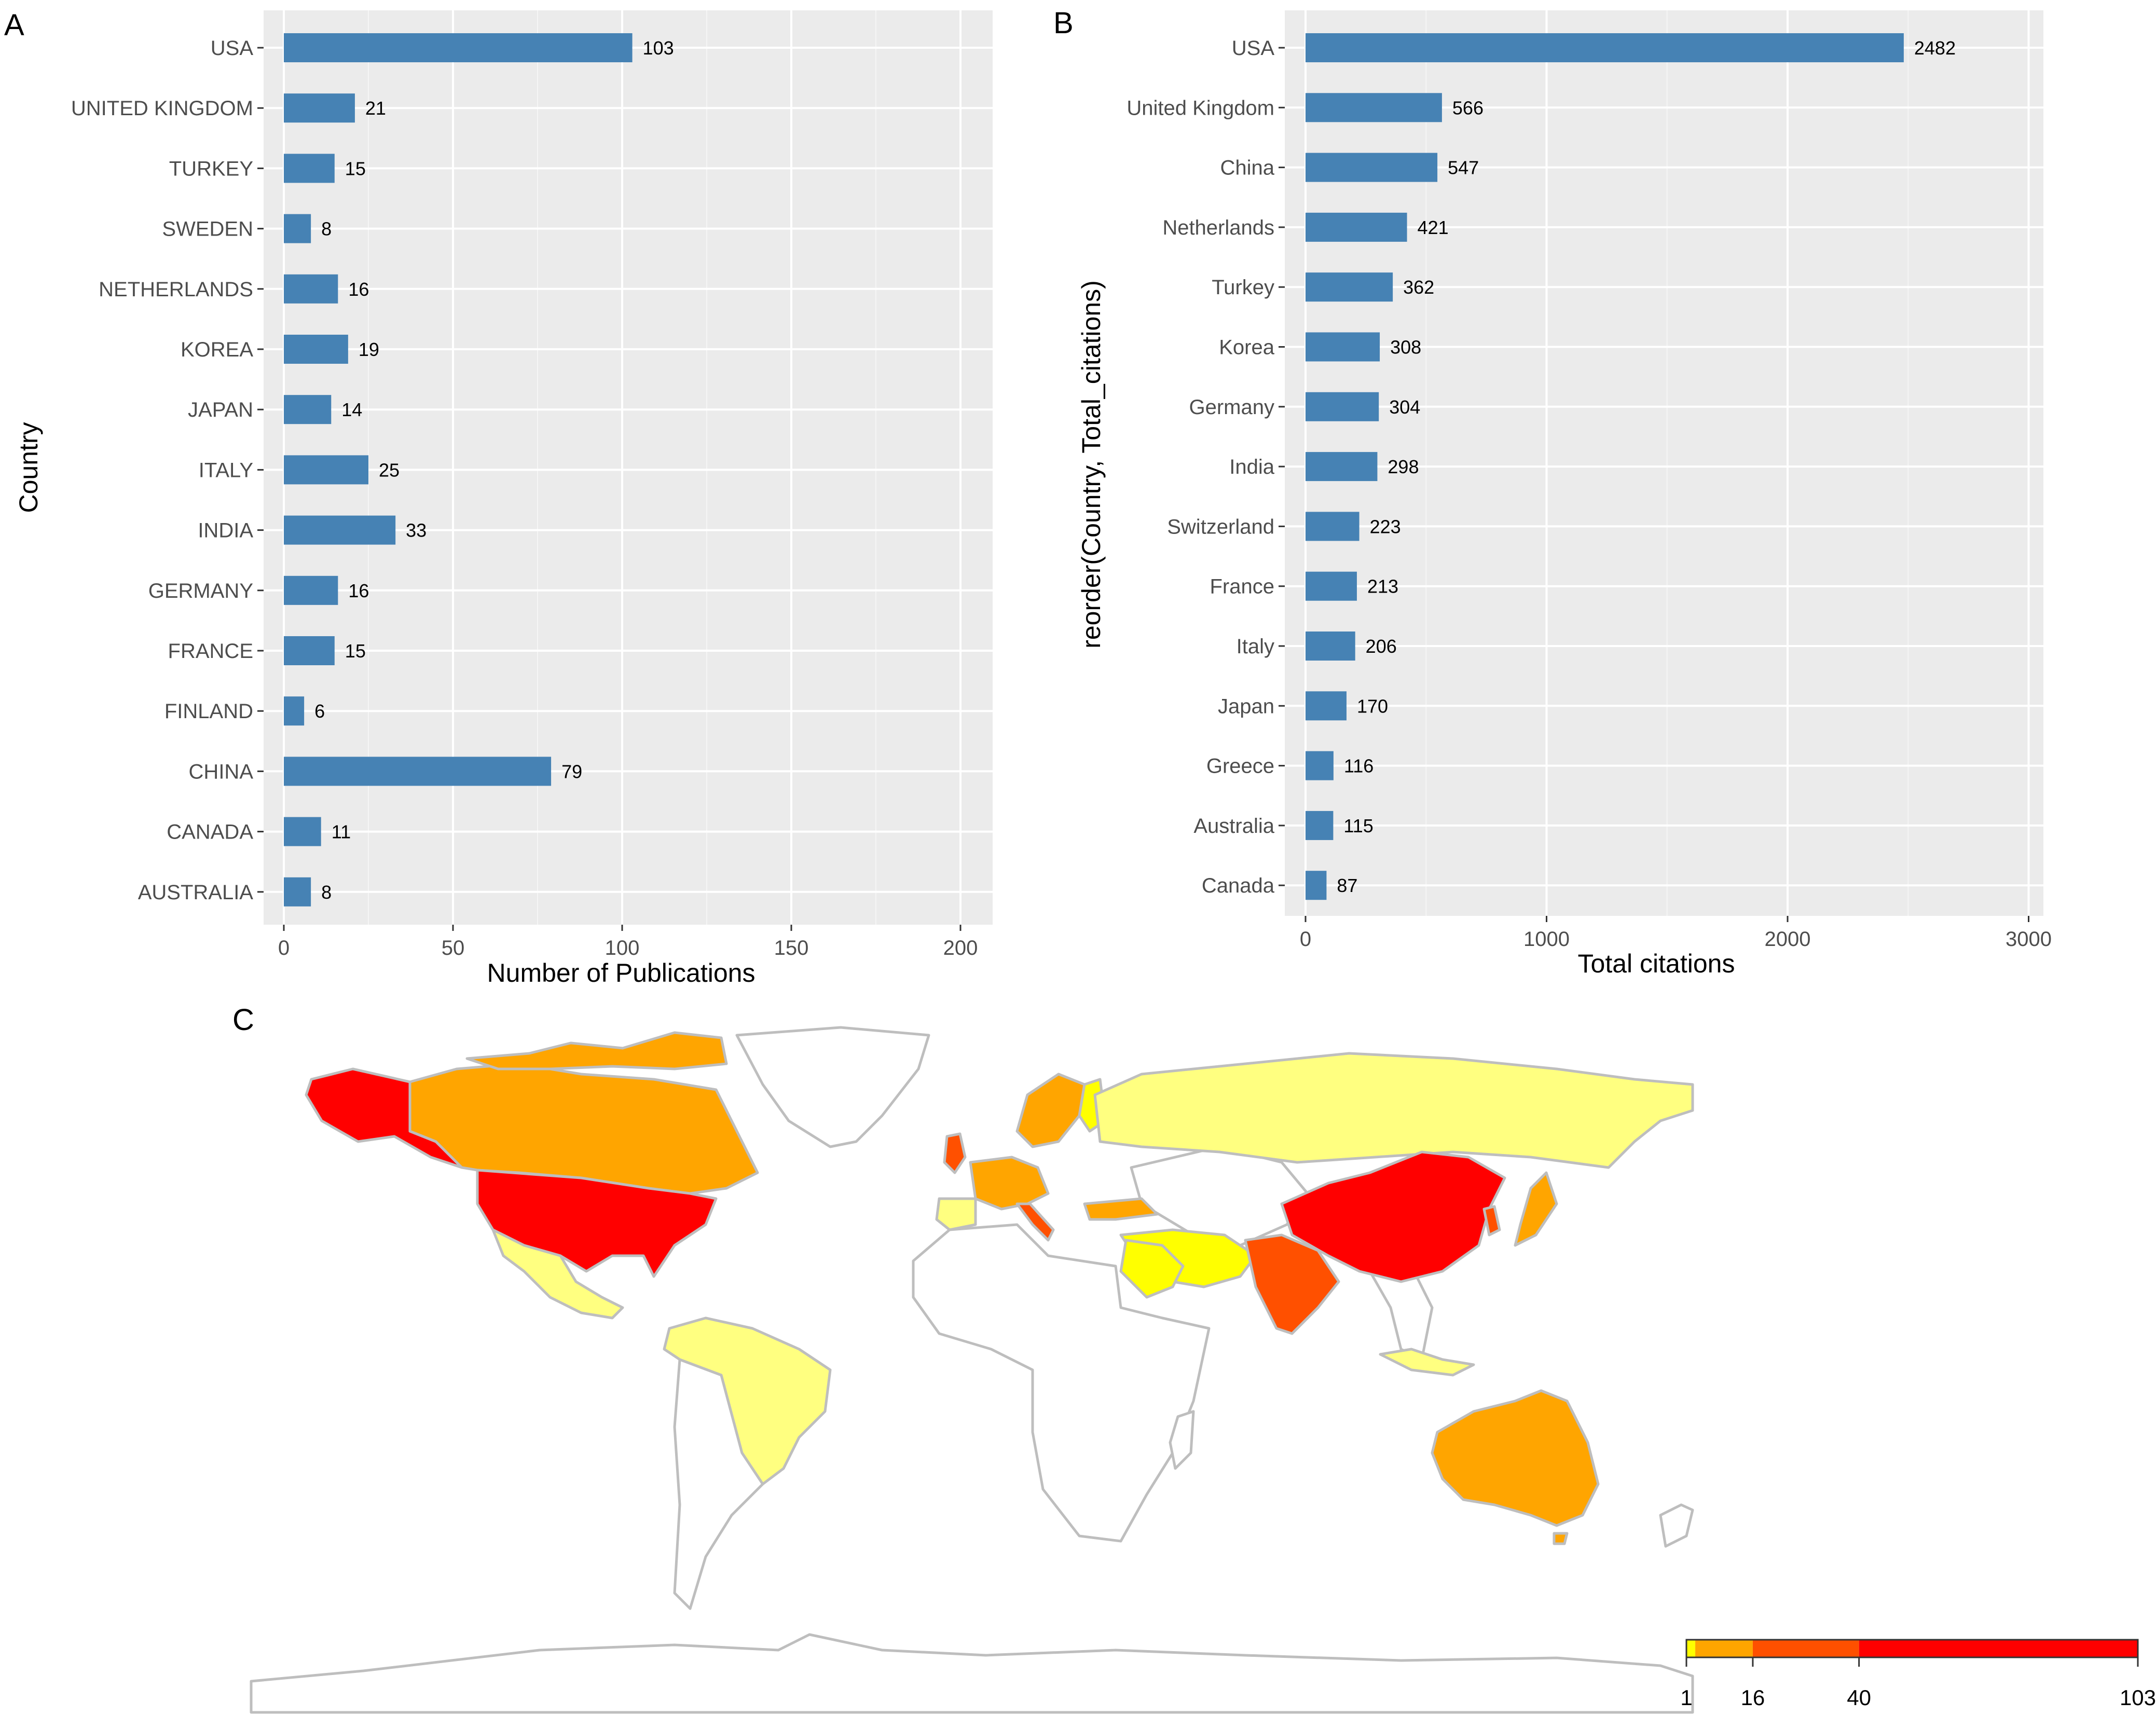  I want to click on data-label-japan: 14, so click(351, 409).